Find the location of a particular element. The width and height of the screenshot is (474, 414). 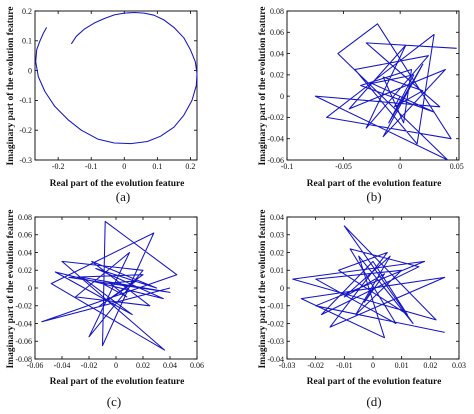

x-tick-label: -0.2 is located at coordinates (58, 166).